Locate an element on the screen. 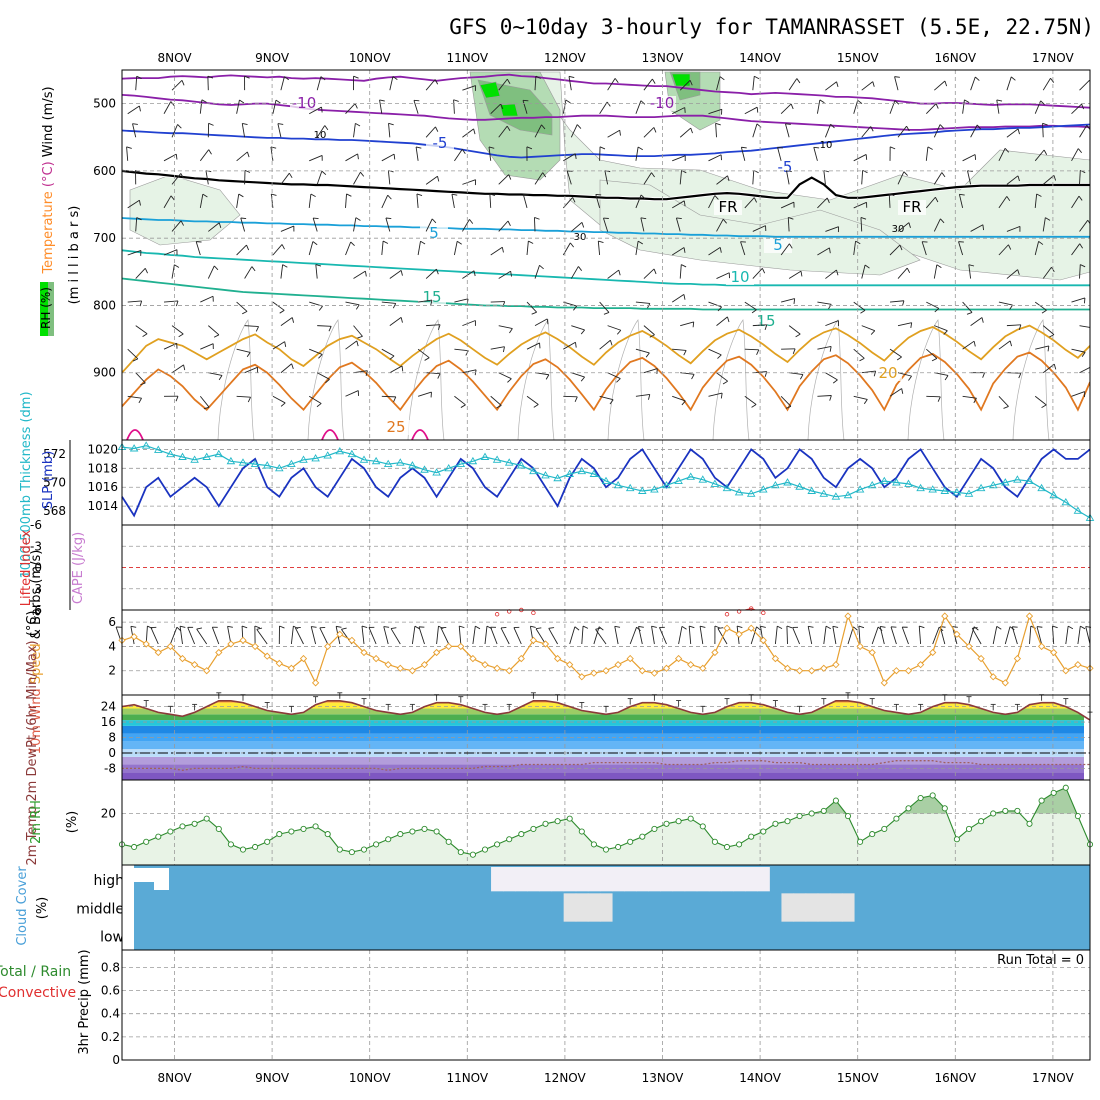 This screenshot has height=1100, width=1100. upper-air-ylabel-part: Wind (m/s) is located at coordinates (48, 121).